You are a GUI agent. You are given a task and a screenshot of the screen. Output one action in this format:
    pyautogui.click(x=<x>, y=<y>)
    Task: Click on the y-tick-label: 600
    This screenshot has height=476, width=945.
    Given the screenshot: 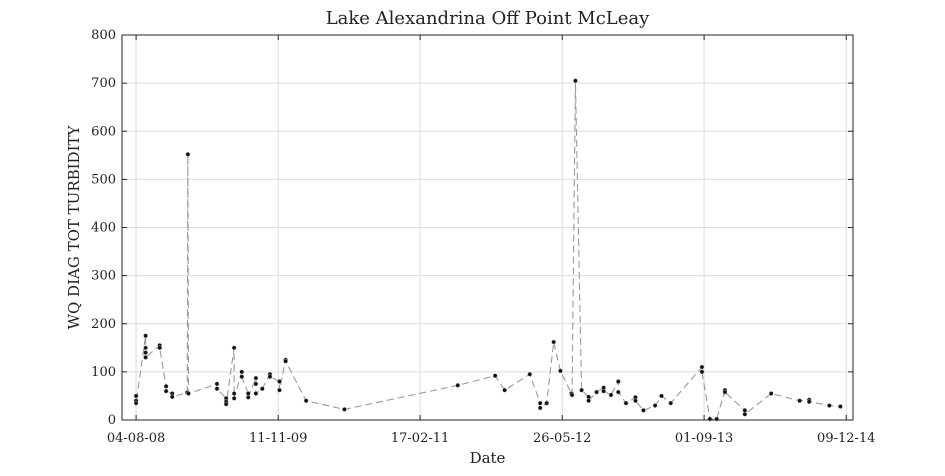 What is the action you would take?
    pyautogui.click(x=103, y=131)
    